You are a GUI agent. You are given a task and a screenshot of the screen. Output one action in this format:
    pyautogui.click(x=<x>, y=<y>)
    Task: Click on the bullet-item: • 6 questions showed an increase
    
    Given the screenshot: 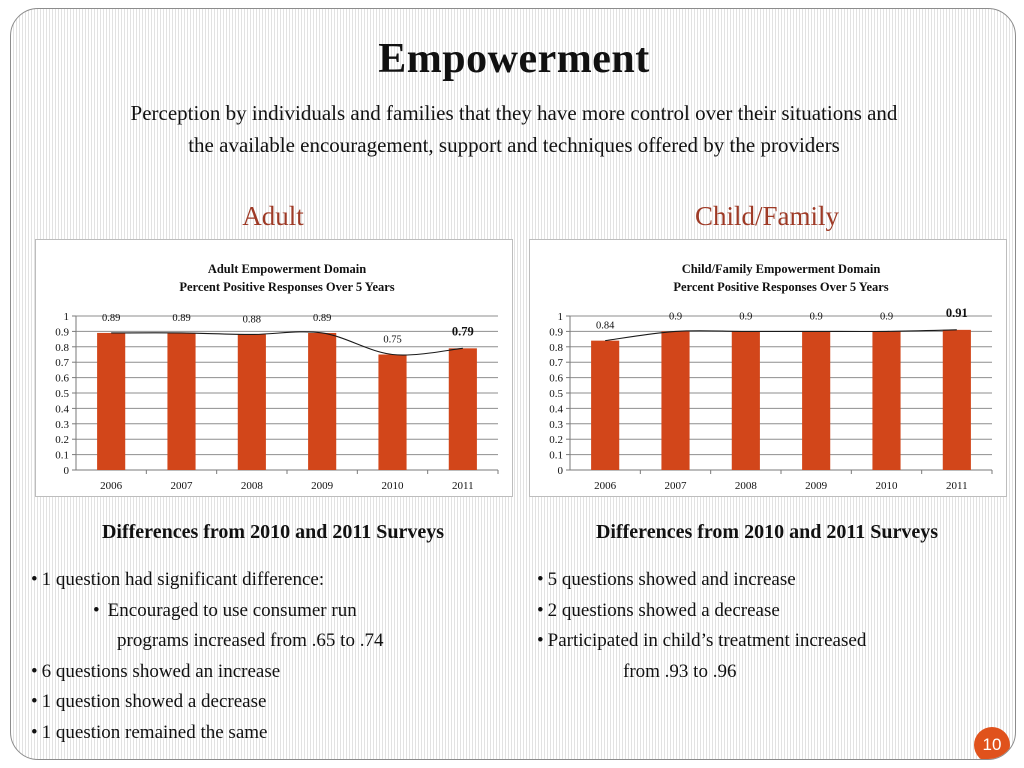 What is the action you would take?
    pyautogui.click(x=271, y=672)
    